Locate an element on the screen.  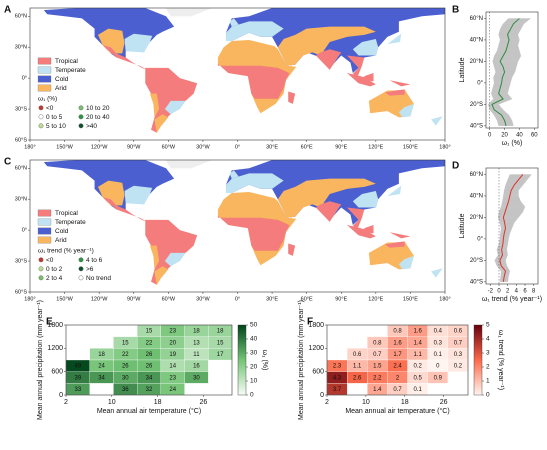
cell-value: 36 is located at coordinates (125, 390).